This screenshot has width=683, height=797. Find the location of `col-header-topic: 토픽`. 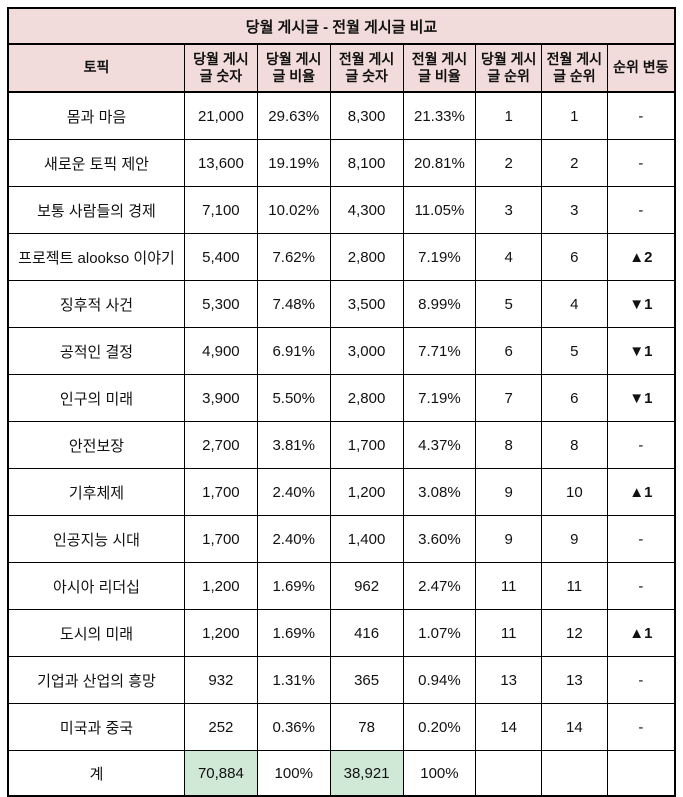

col-header-topic: 토픽 is located at coordinates (96, 68).